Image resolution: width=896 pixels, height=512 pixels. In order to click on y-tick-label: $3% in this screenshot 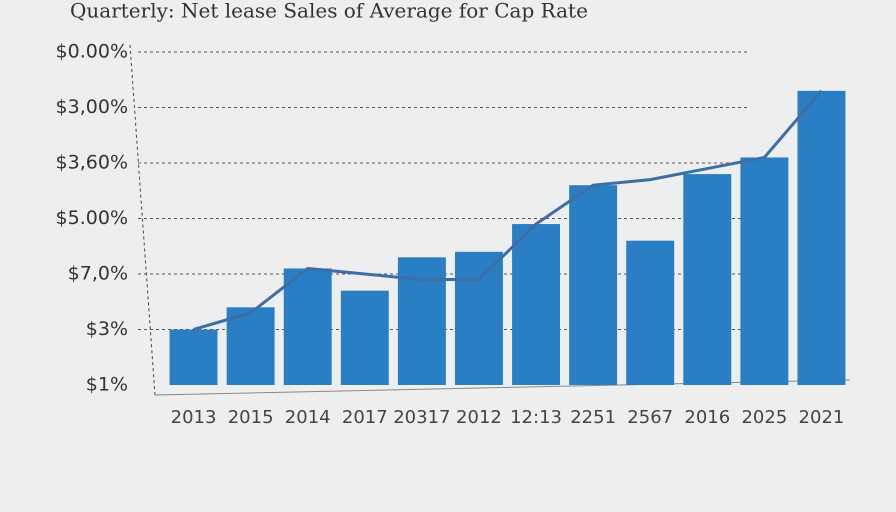, I will do `click(107, 329)`.